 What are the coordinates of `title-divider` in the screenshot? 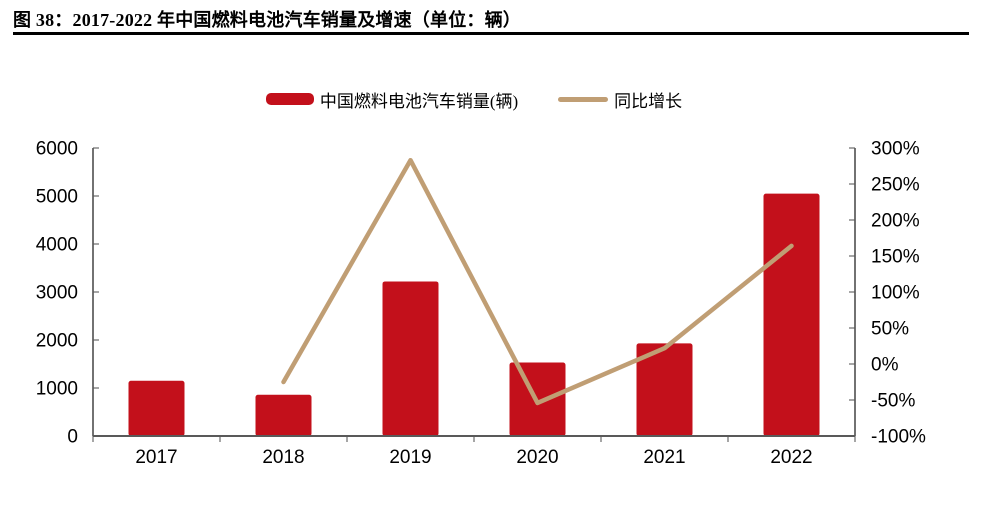 It's located at (491, 33).